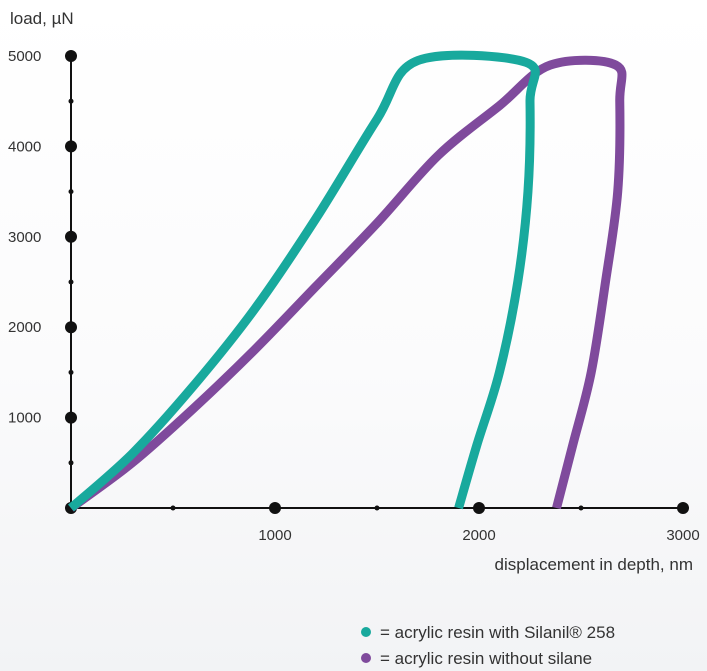 The width and height of the screenshot is (707, 671). I want to click on x-axis-label: displacement in depth, nm, so click(594, 564).